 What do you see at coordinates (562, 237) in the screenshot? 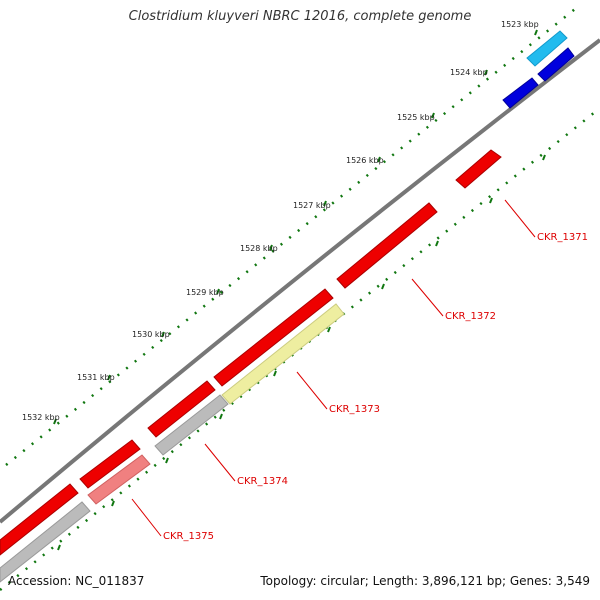
I see `label-ckr-1371: CKR_1371` at bounding box center [562, 237].